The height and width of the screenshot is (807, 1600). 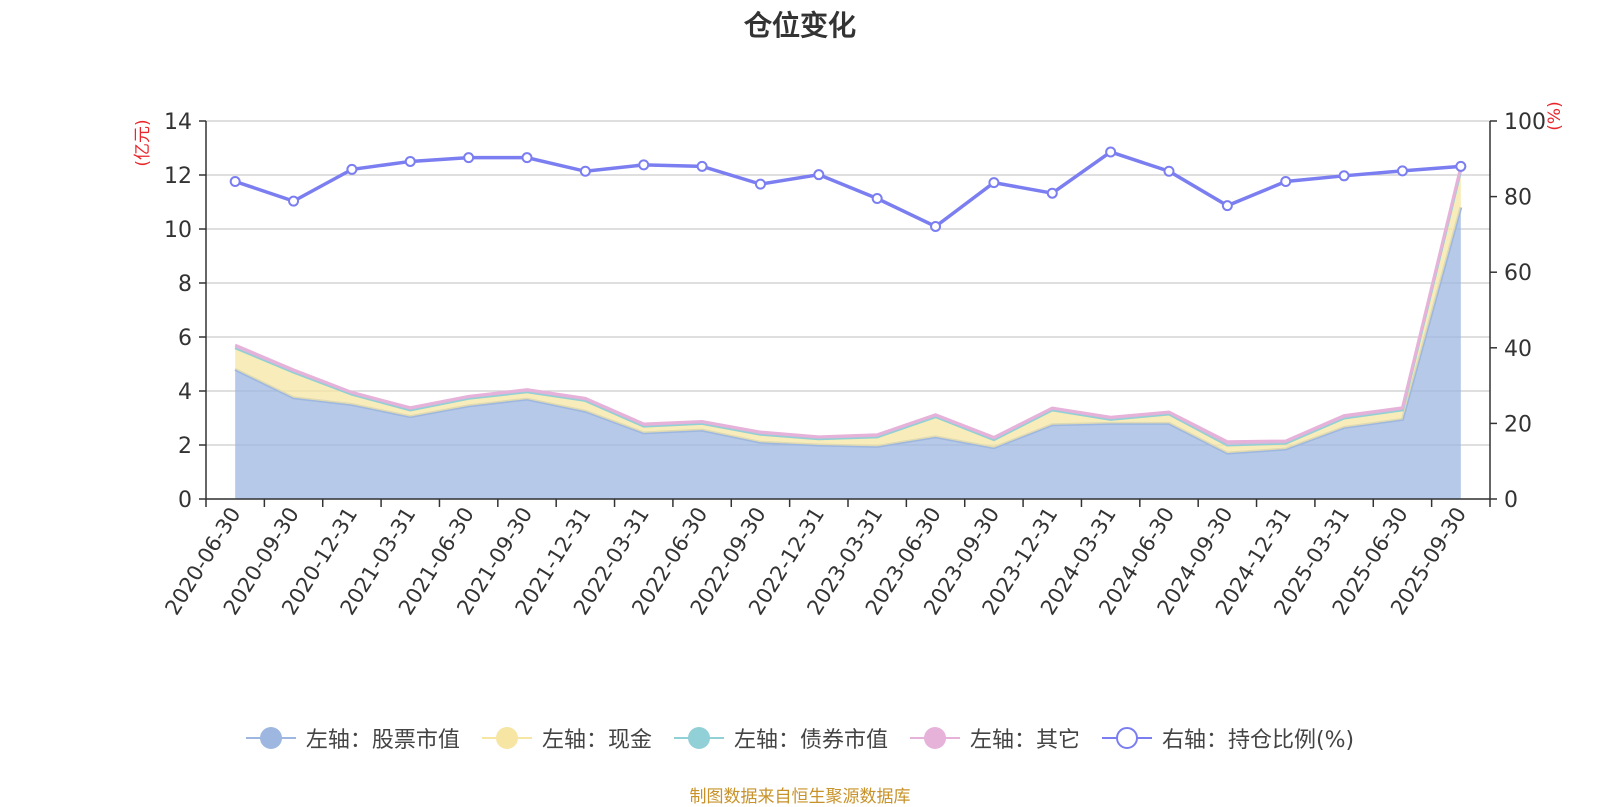 What do you see at coordinates (185, 338) in the screenshot?
I see `left-tick-label: 6` at bounding box center [185, 338].